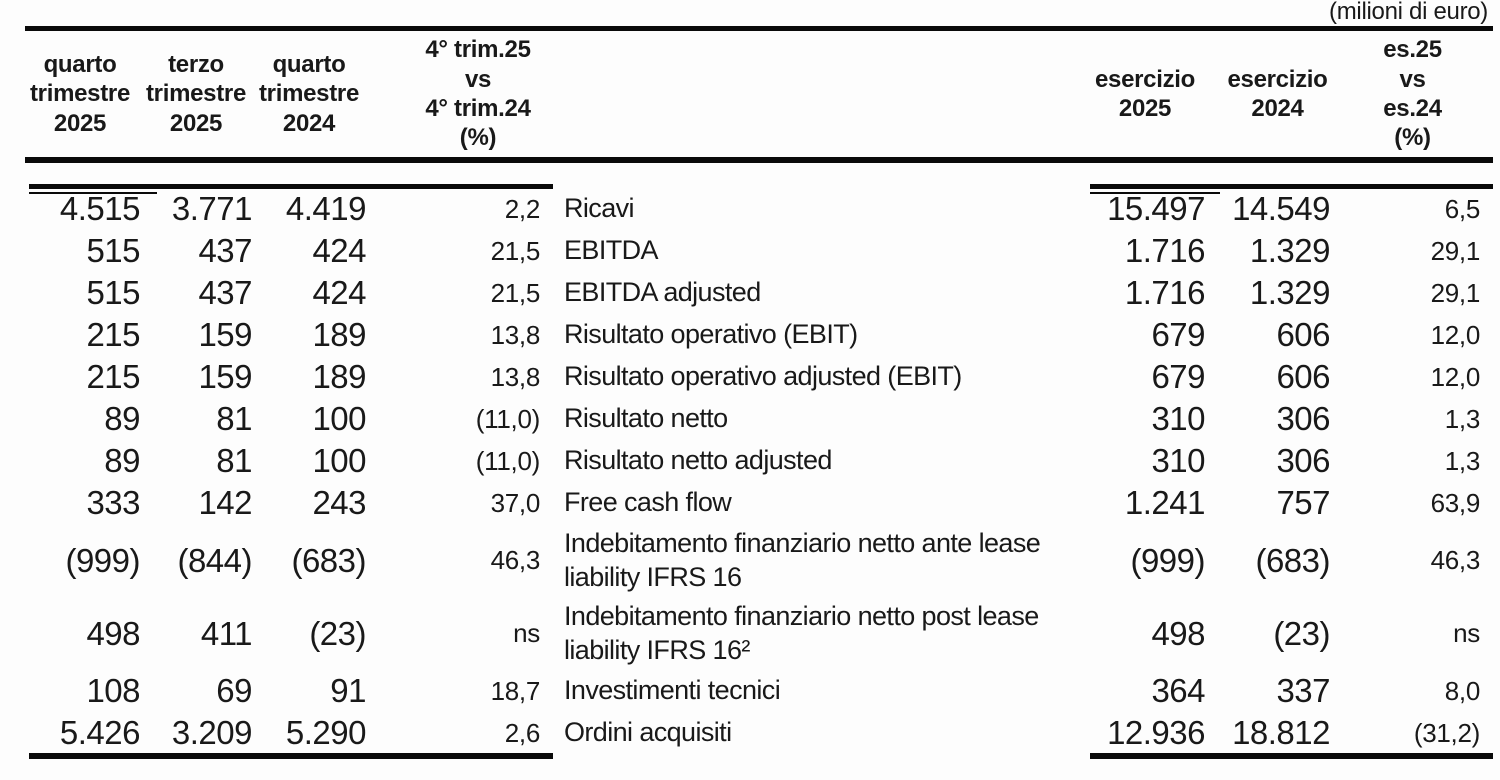 The height and width of the screenshot is (780, 1500). What do you see at coordinates (1281, 732) in the screenshot?
I see `cell-fy-2024: 18.812` at bounding box center [1281, 732].